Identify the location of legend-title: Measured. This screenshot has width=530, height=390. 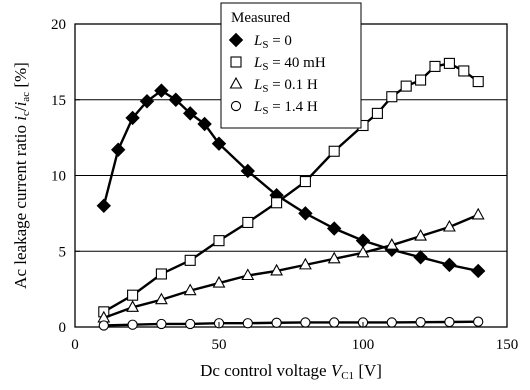
(261, 18).